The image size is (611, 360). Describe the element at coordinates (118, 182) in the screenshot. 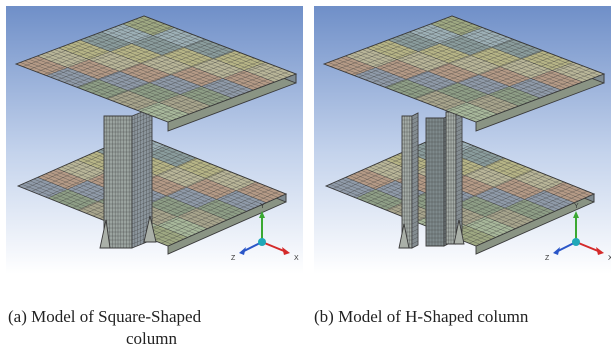

I see `square-column-front-mesh` at that location.